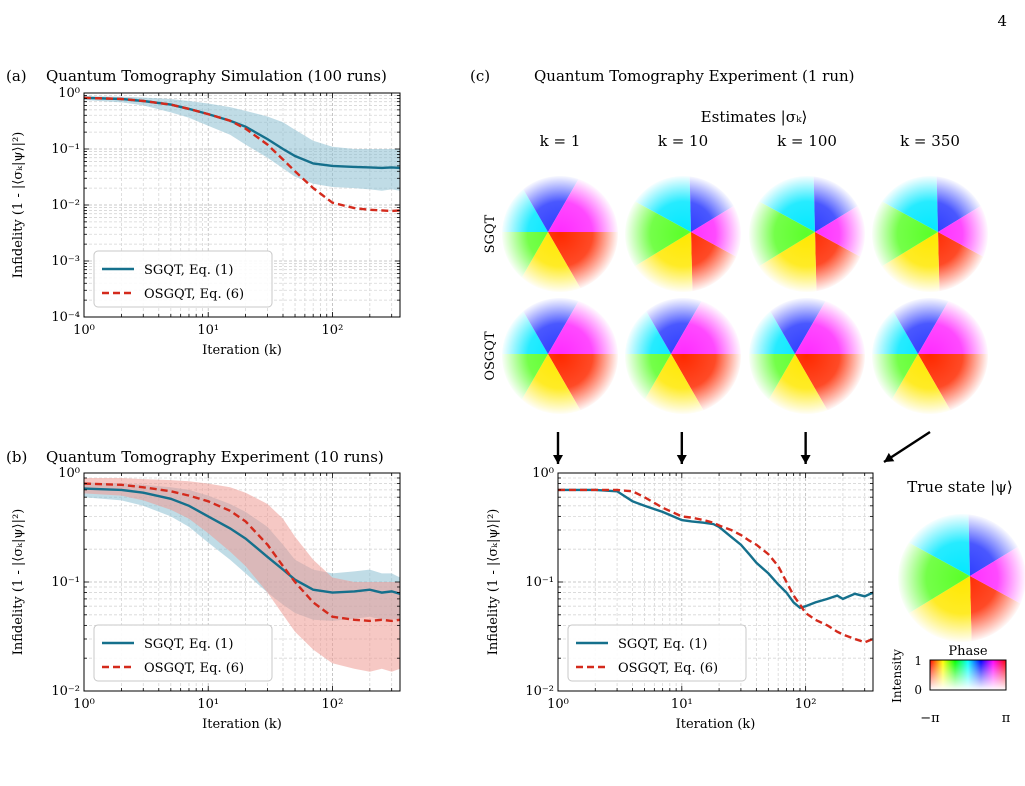 The width and height of the screenshot is (1025, 786). I want to click on true-state-label: True state |ψ⟩, so click(960, 487).